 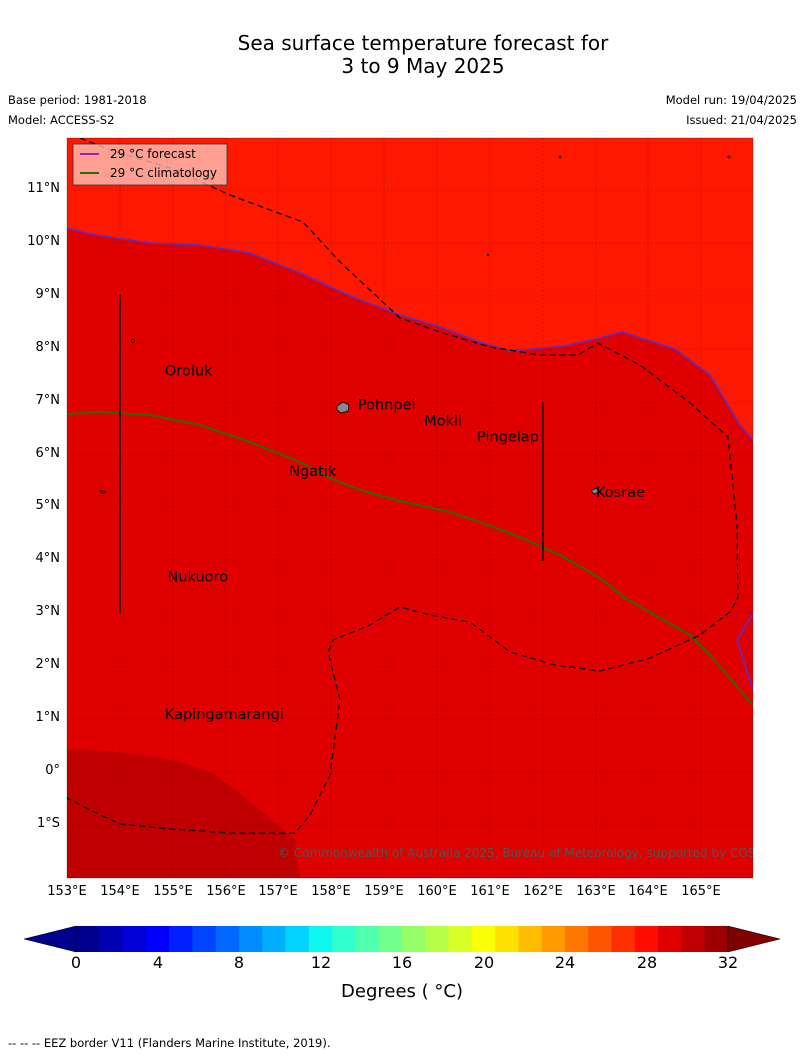 I want to click on lat-tick: 8°N, so click(x=48, y=347).